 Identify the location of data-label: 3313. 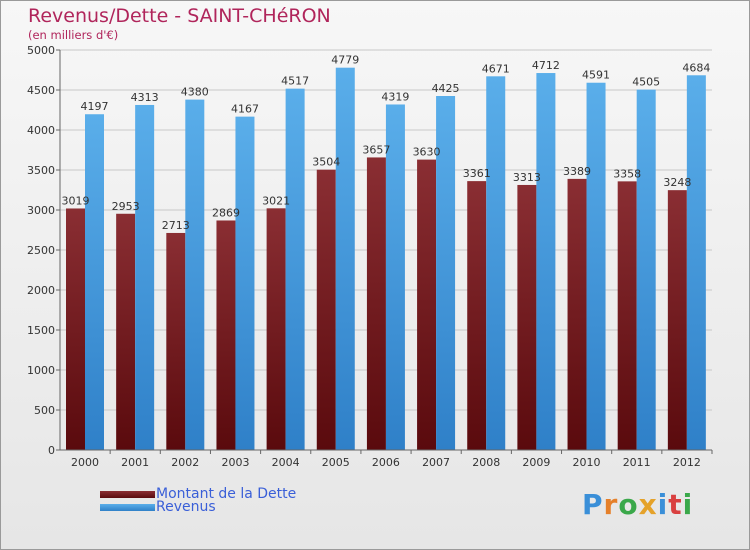
(527, 177).